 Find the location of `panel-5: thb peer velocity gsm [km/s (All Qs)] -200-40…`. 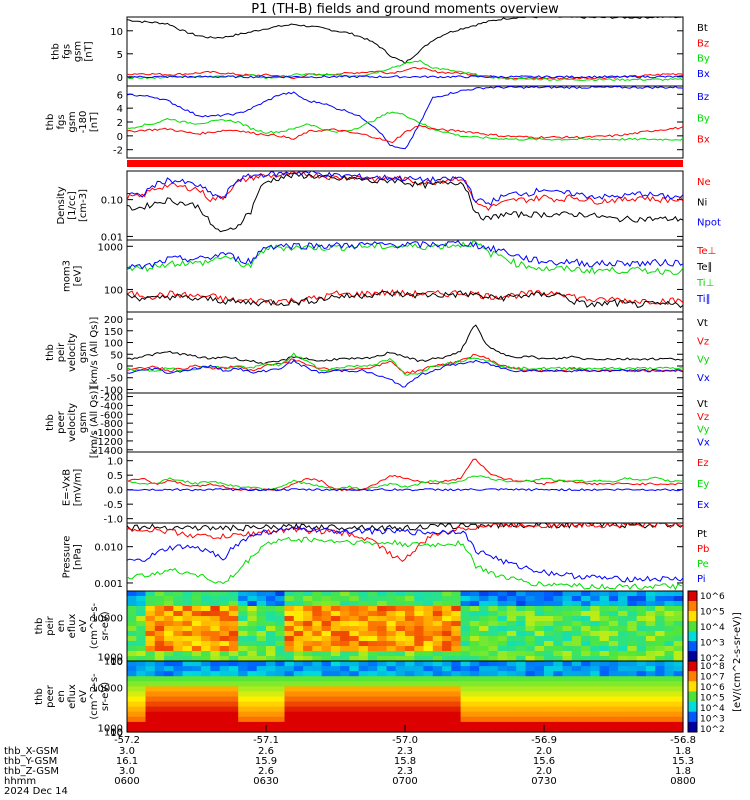

panel-5: thb peer velocity gsm [km/s (All Qs)] -200-40… is located at coordinates (377, 423).